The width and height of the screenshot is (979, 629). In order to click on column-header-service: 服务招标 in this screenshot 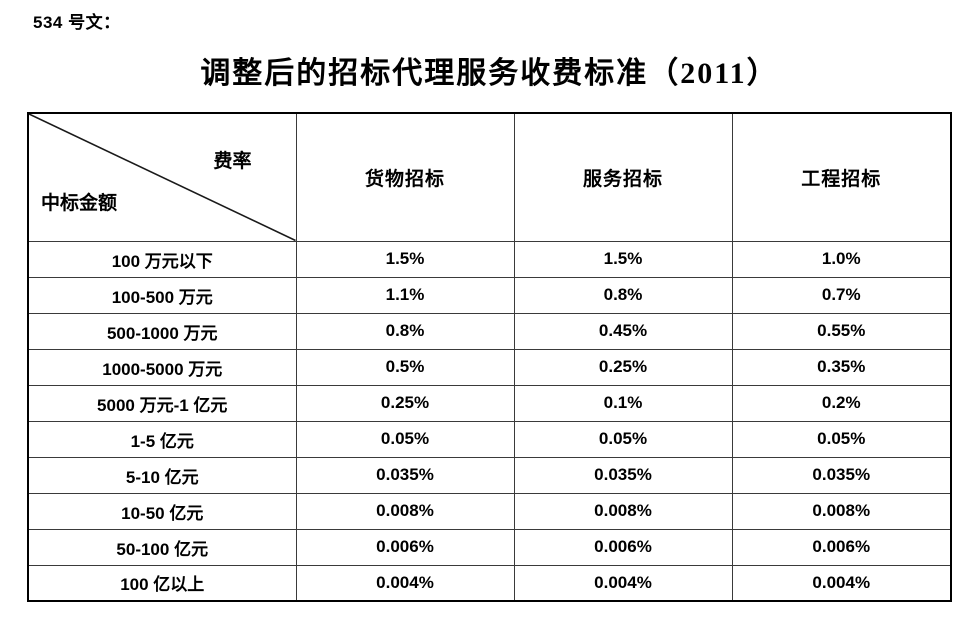, I will do `click(623, 177)`.